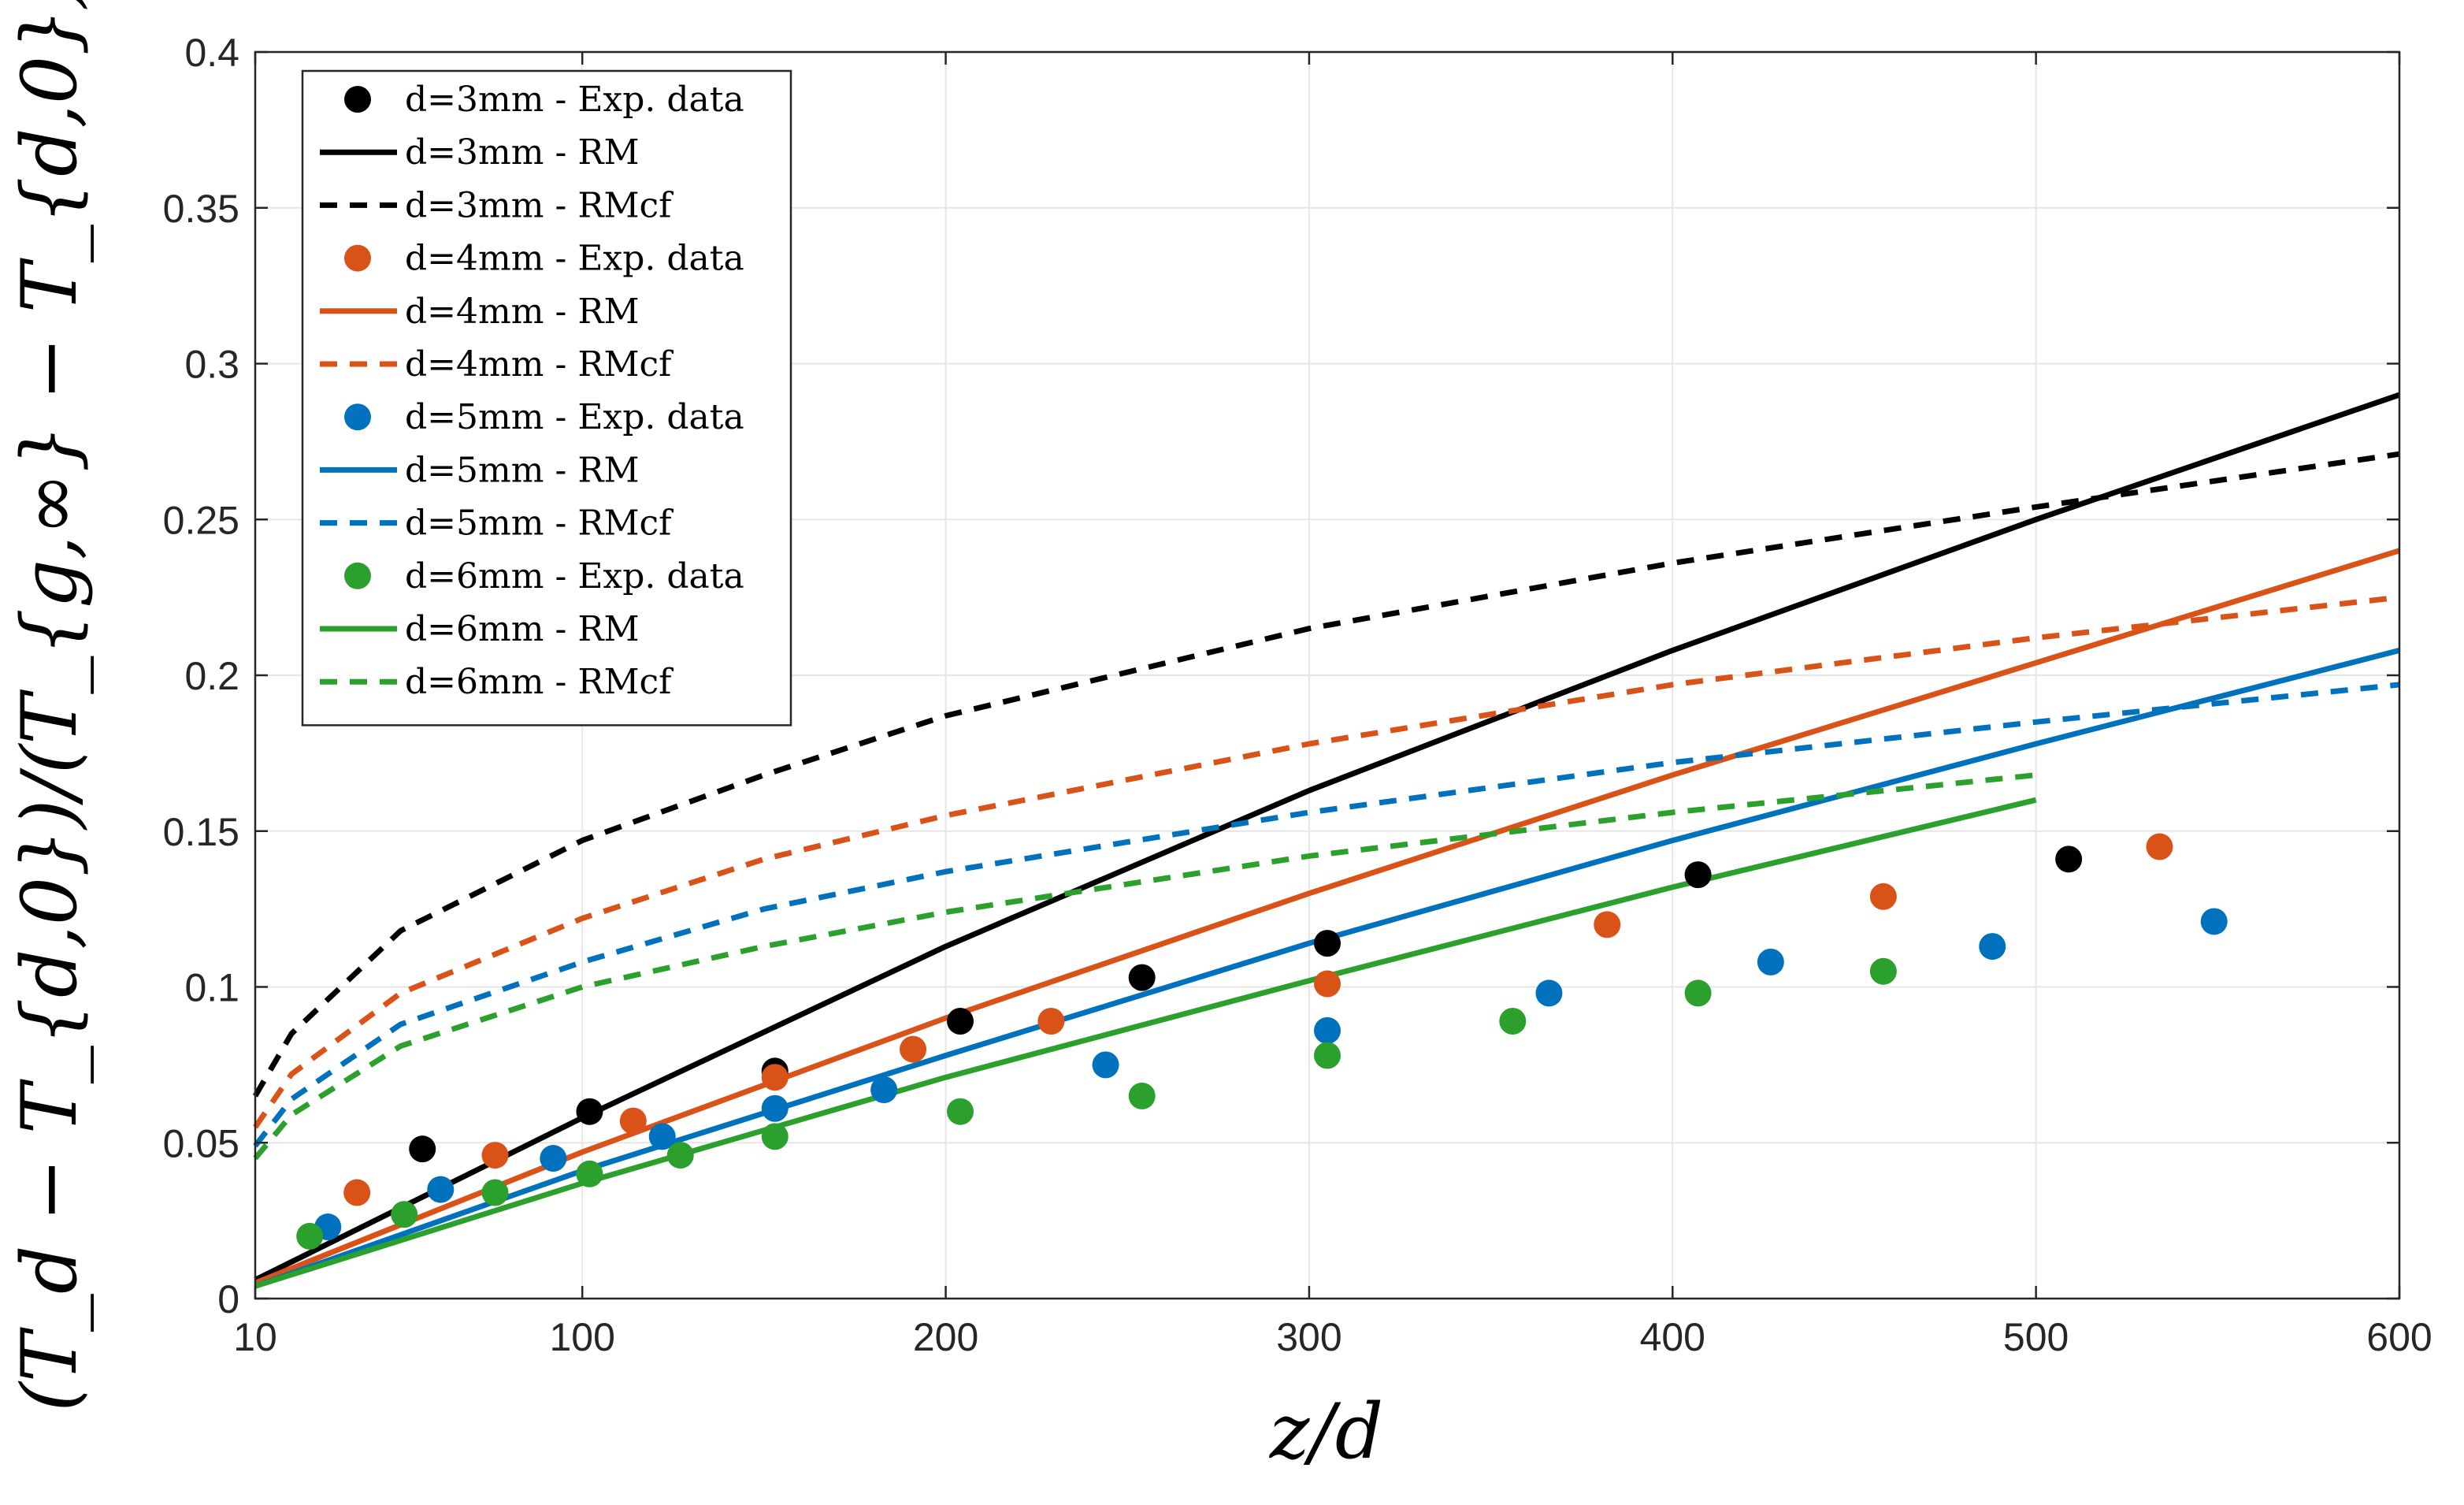  What do you see at coordinates (574, 576) in the screenshot?
I see `legend-label: d=6mm - Exp. data` at bounding box center [574, 576].